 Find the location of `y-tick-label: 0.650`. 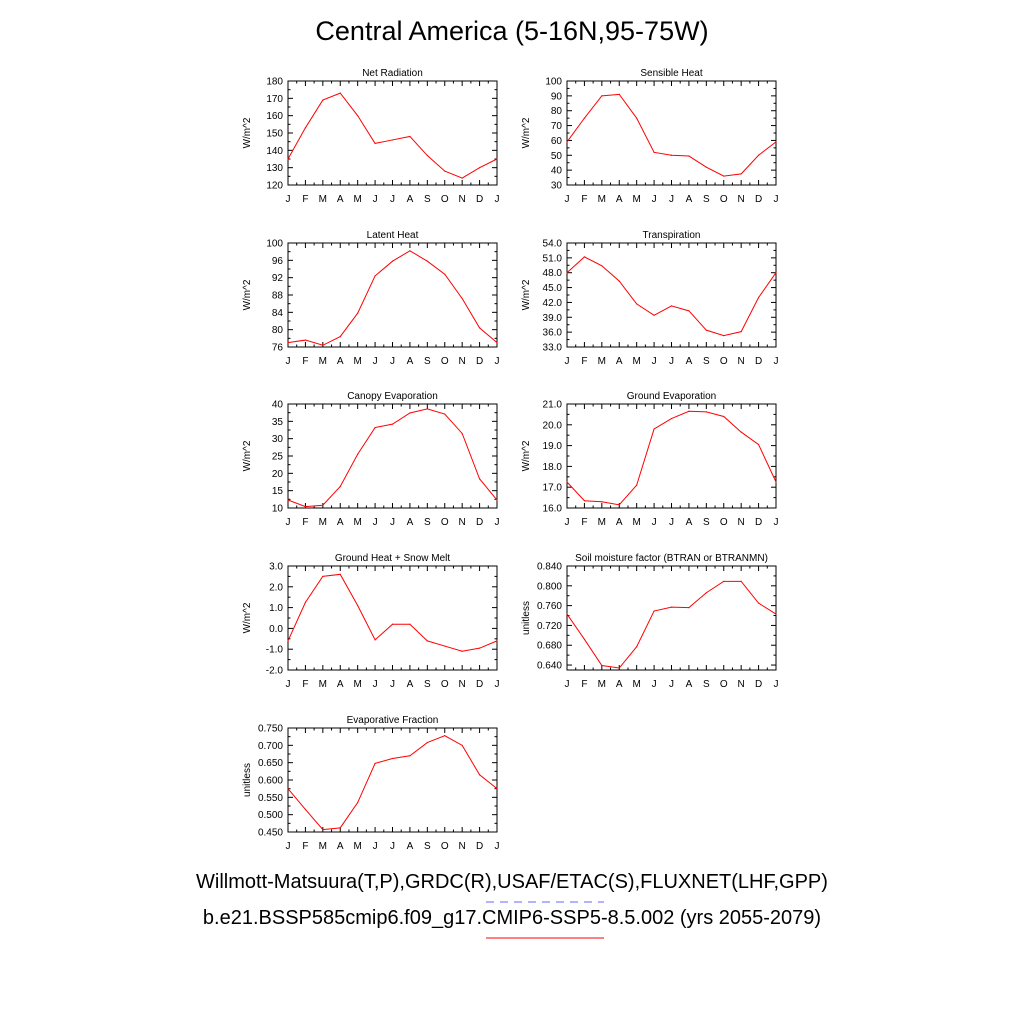

y-tick-label: 0.650 is located at coordinates (270, 763).